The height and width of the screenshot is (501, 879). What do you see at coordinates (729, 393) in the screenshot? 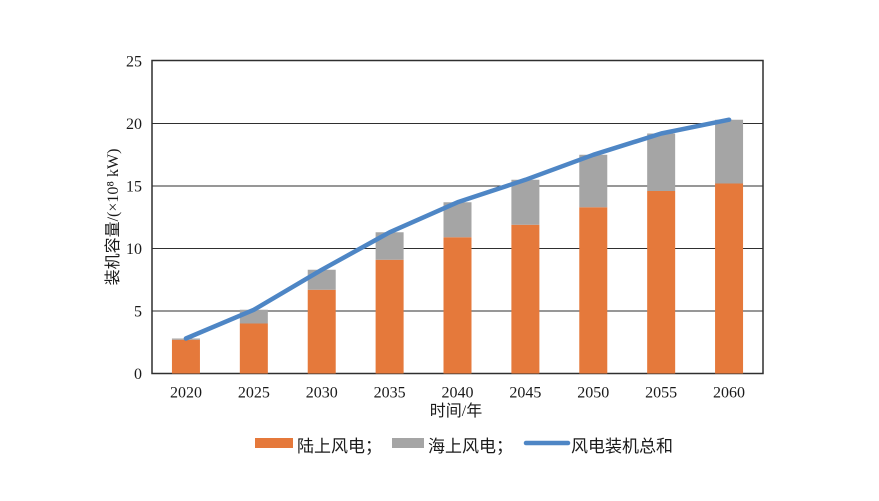
I see `x-tick-2060: 2060` at bounding box center [729, 393].